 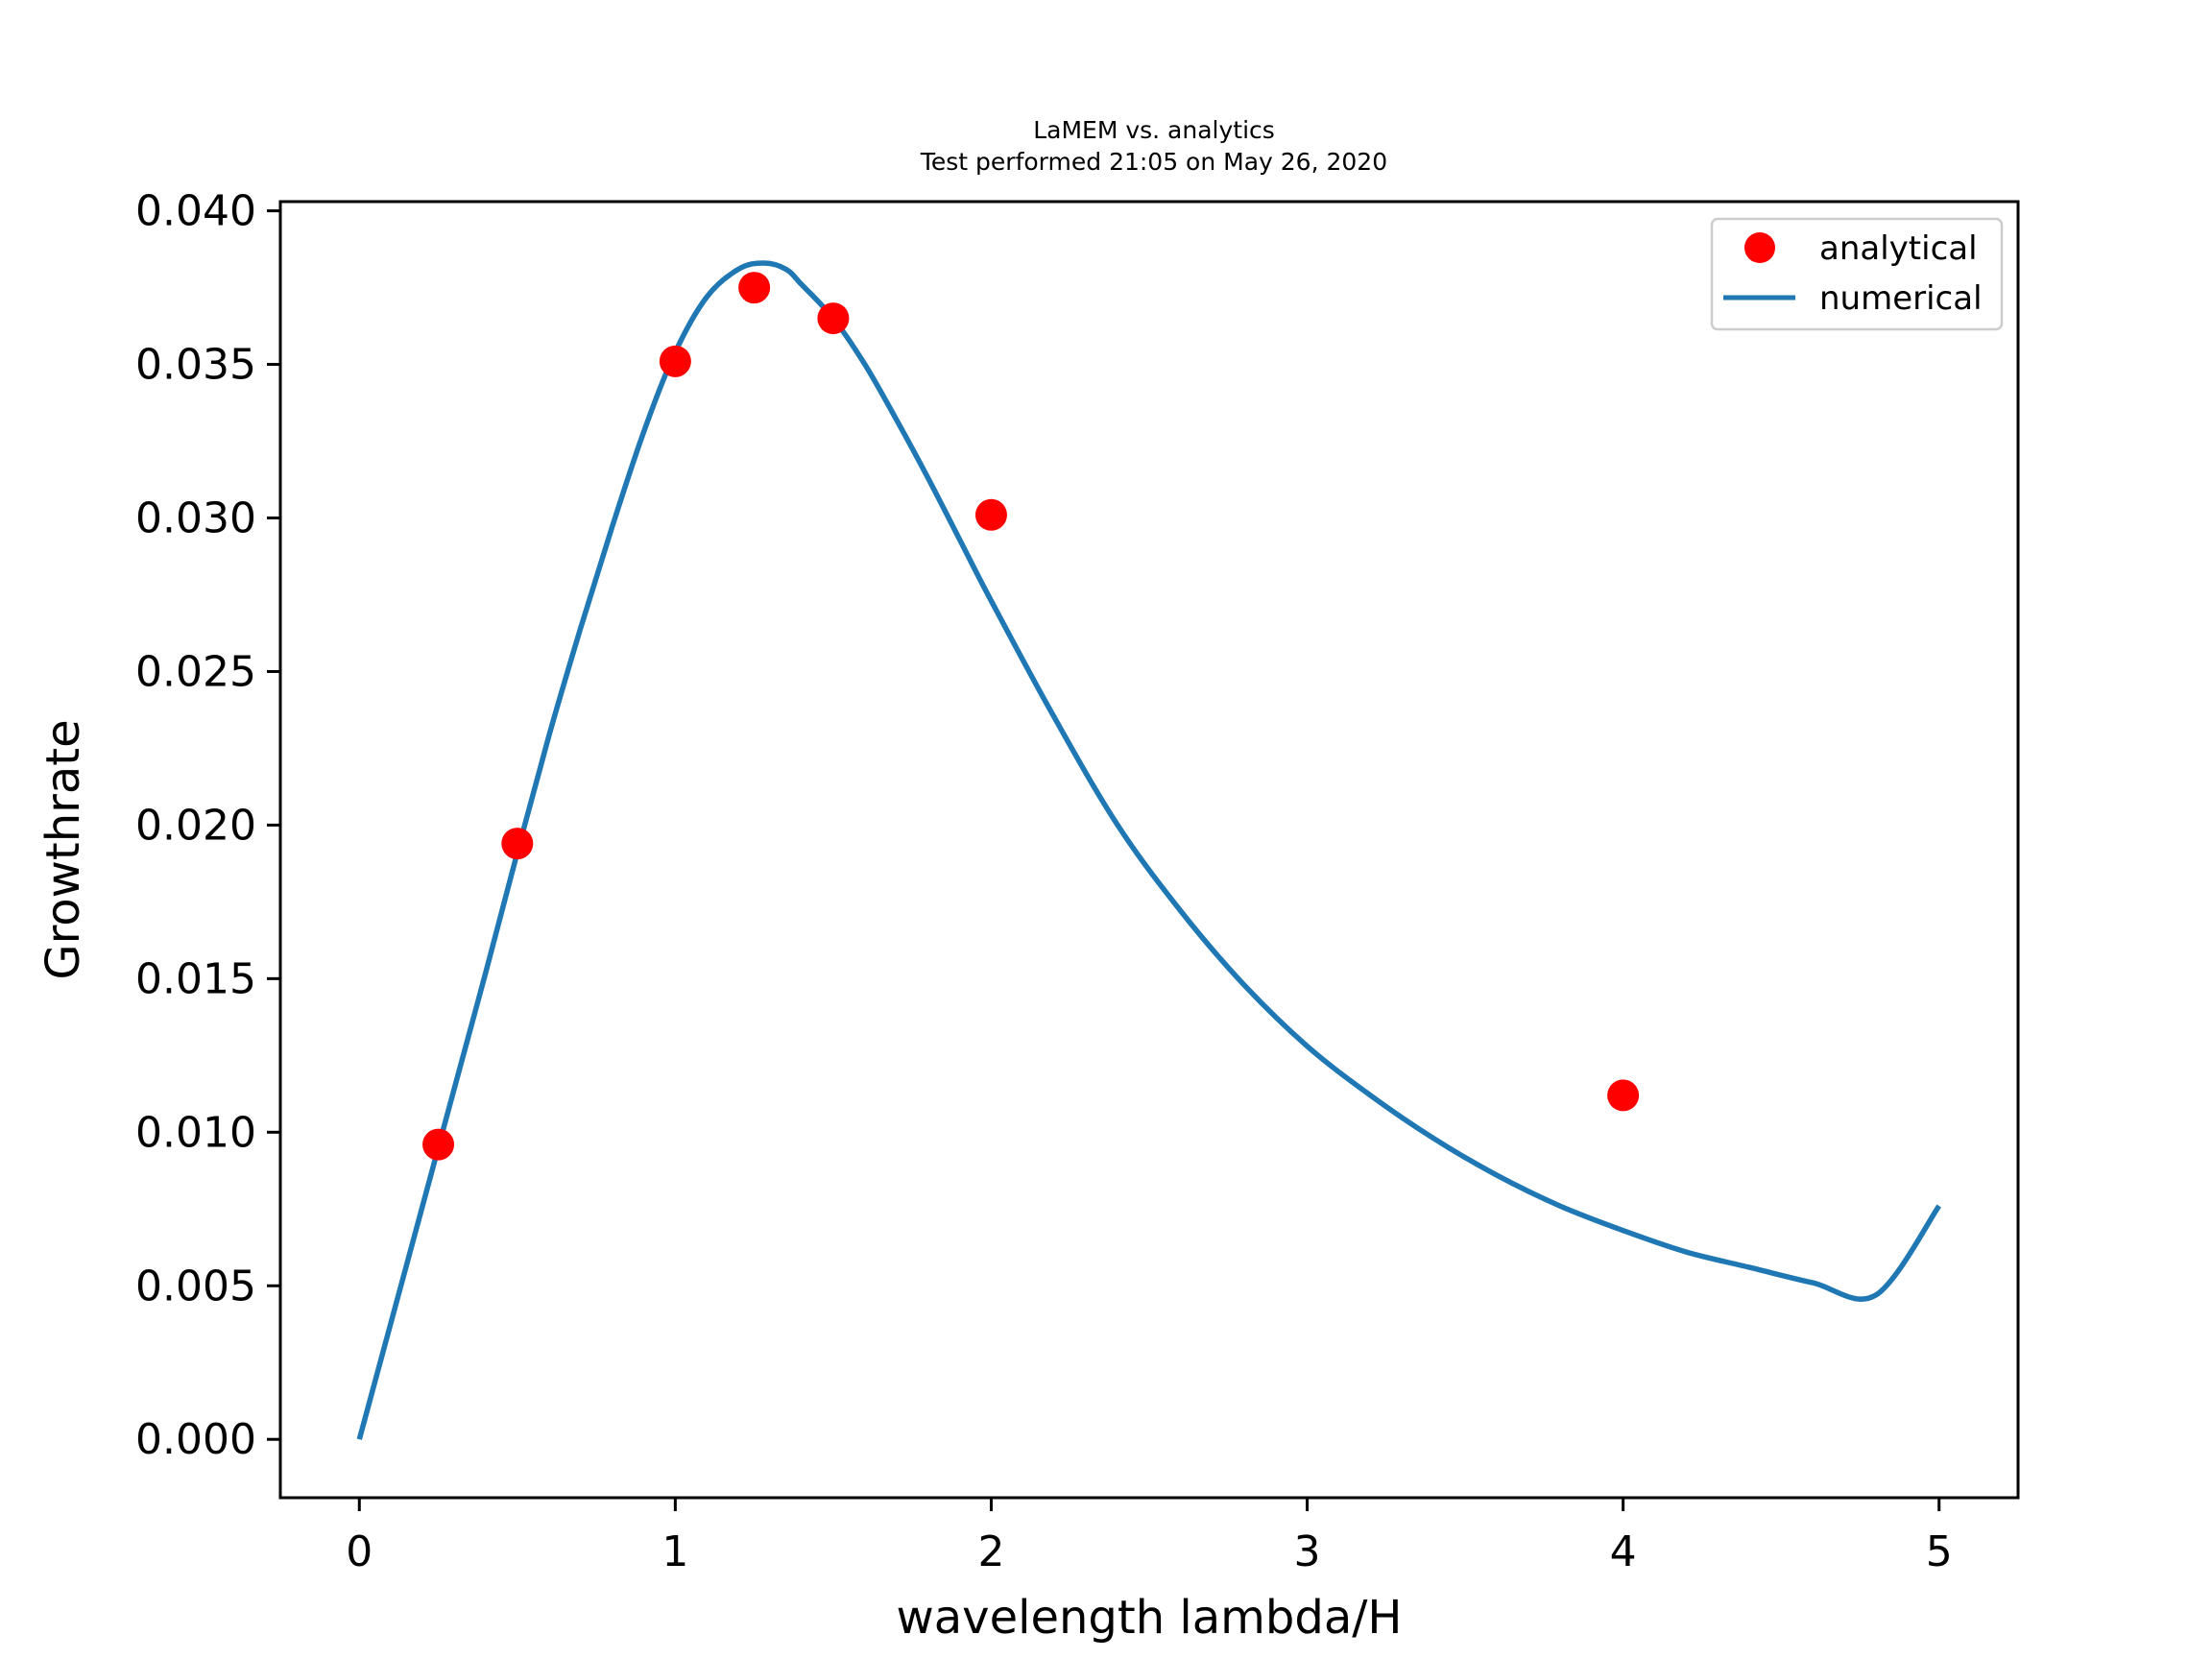 I want to click on y-tick-label: 0.010, so click(x=195, y=1132).